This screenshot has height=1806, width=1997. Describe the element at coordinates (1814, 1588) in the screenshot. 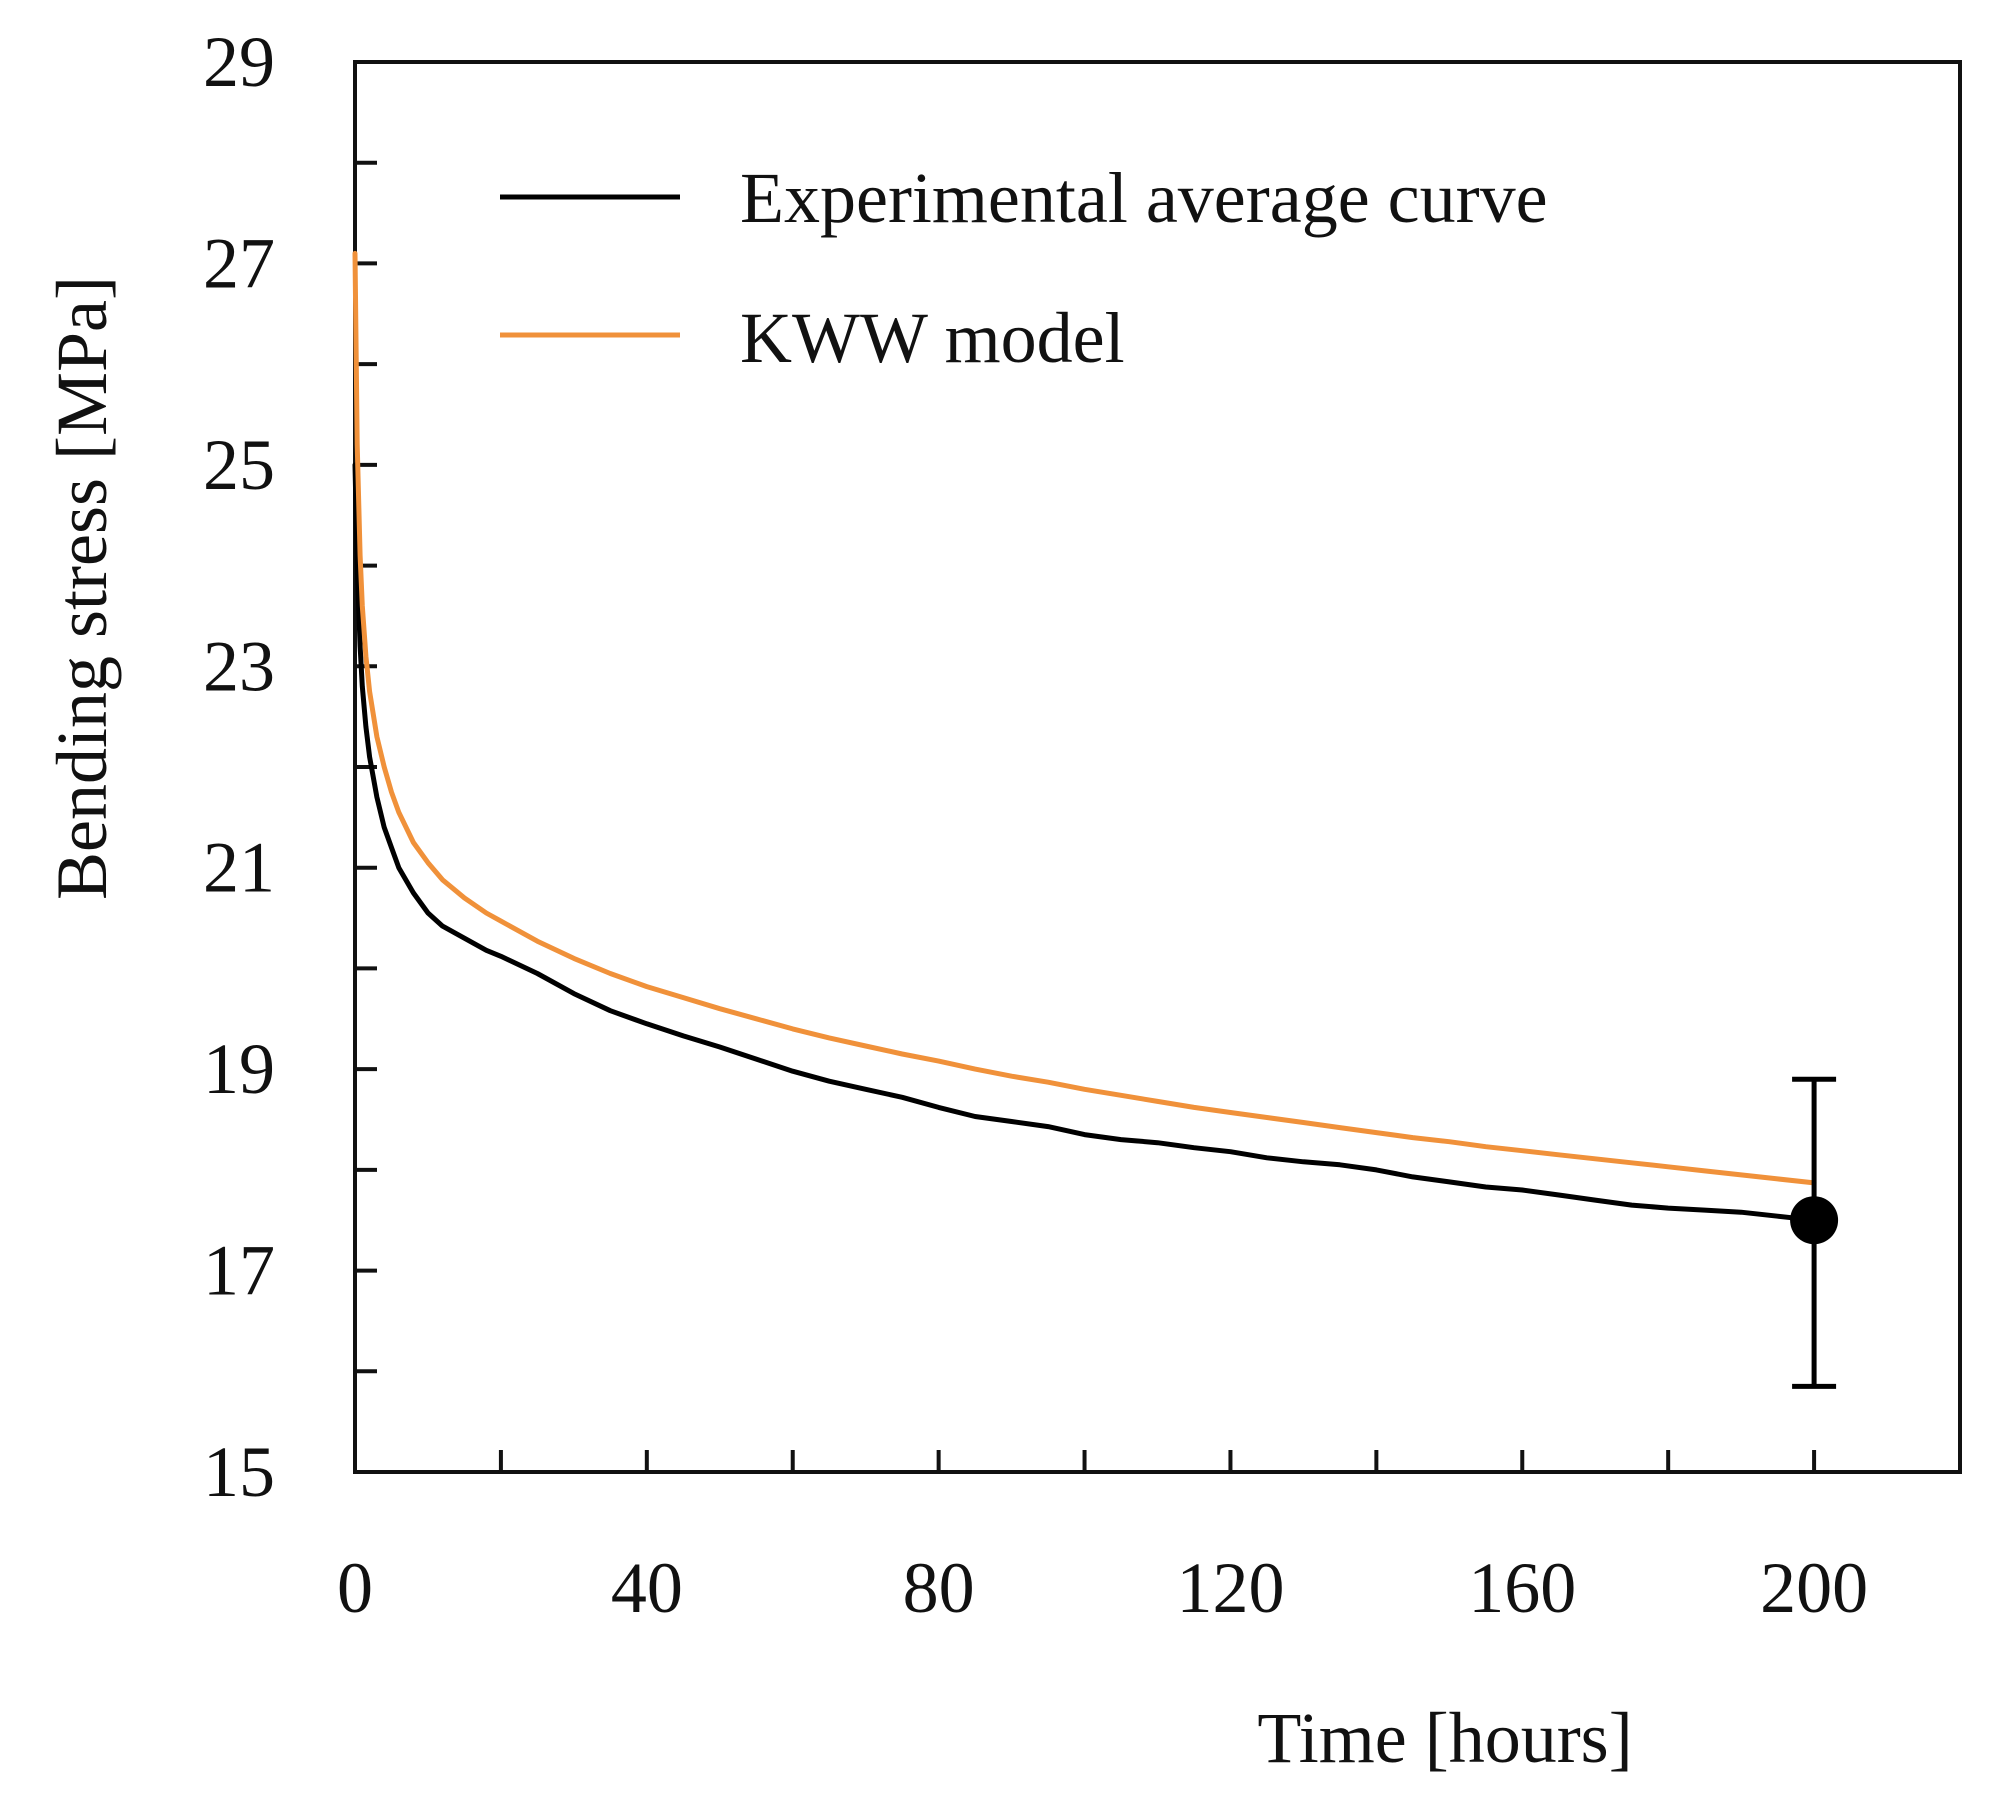

I see `x-tick-label: 200` at that location.